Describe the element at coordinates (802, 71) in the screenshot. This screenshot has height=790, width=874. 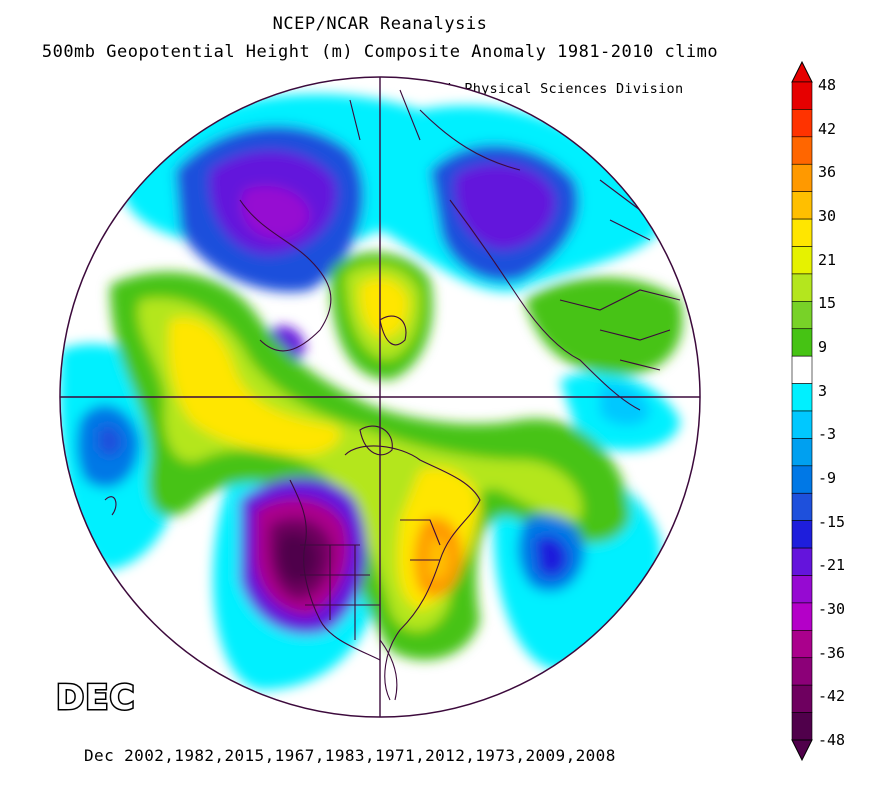
I see `colorbar-max-arrow` at that location.